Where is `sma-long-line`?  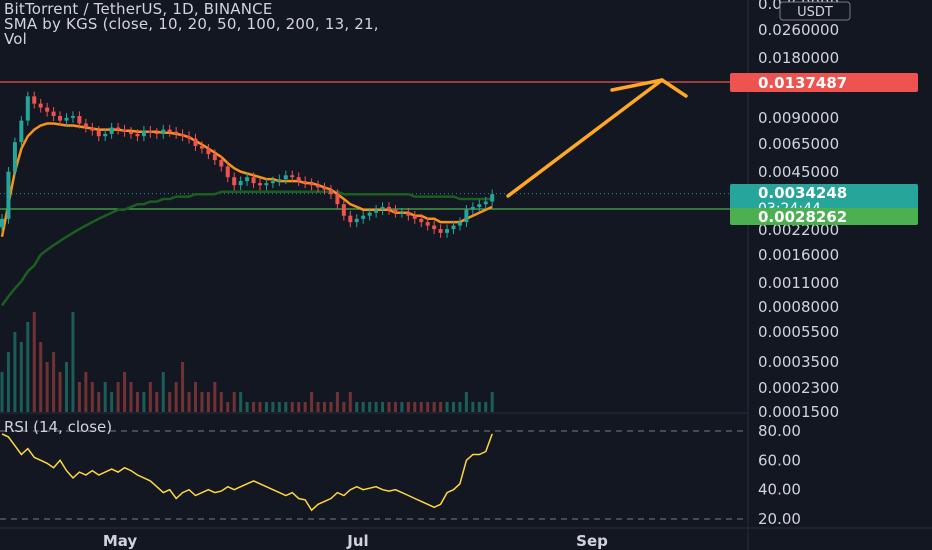
sma-long-line is located at coordinates (246, 248).